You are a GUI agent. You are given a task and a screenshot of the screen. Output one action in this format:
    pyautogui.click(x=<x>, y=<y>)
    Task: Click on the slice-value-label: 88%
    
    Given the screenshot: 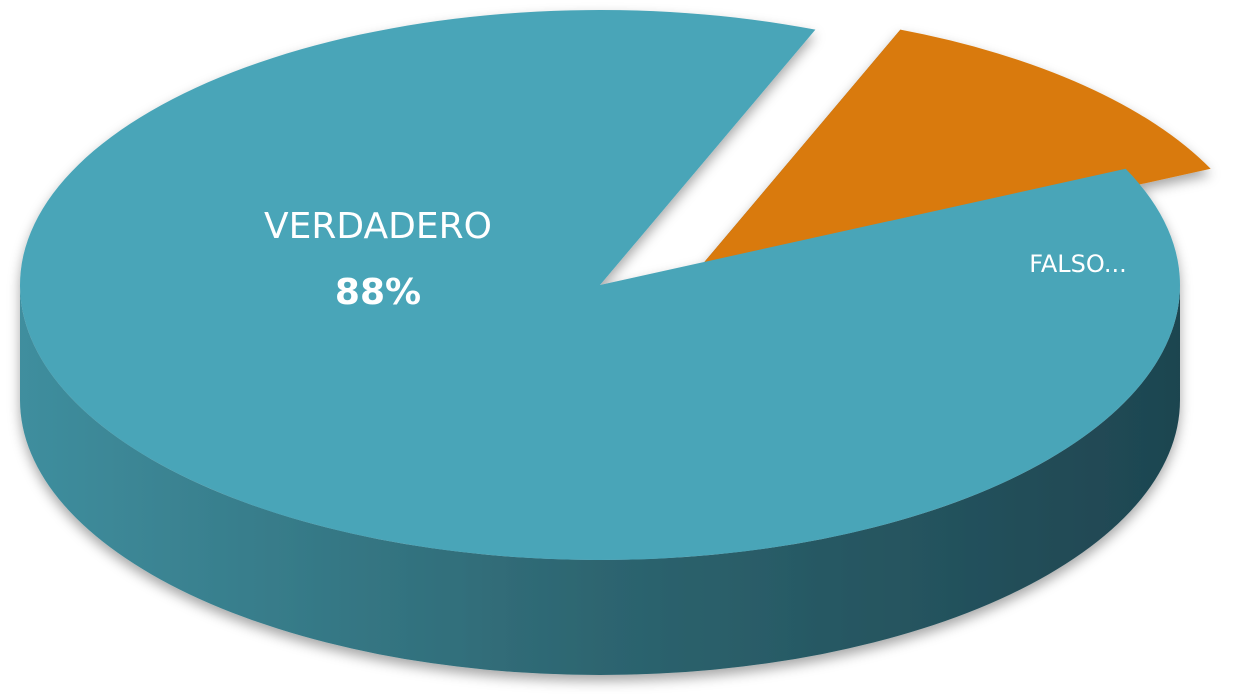 What is the action you would take?
    pyautogui.click(x=378, y=292)
    